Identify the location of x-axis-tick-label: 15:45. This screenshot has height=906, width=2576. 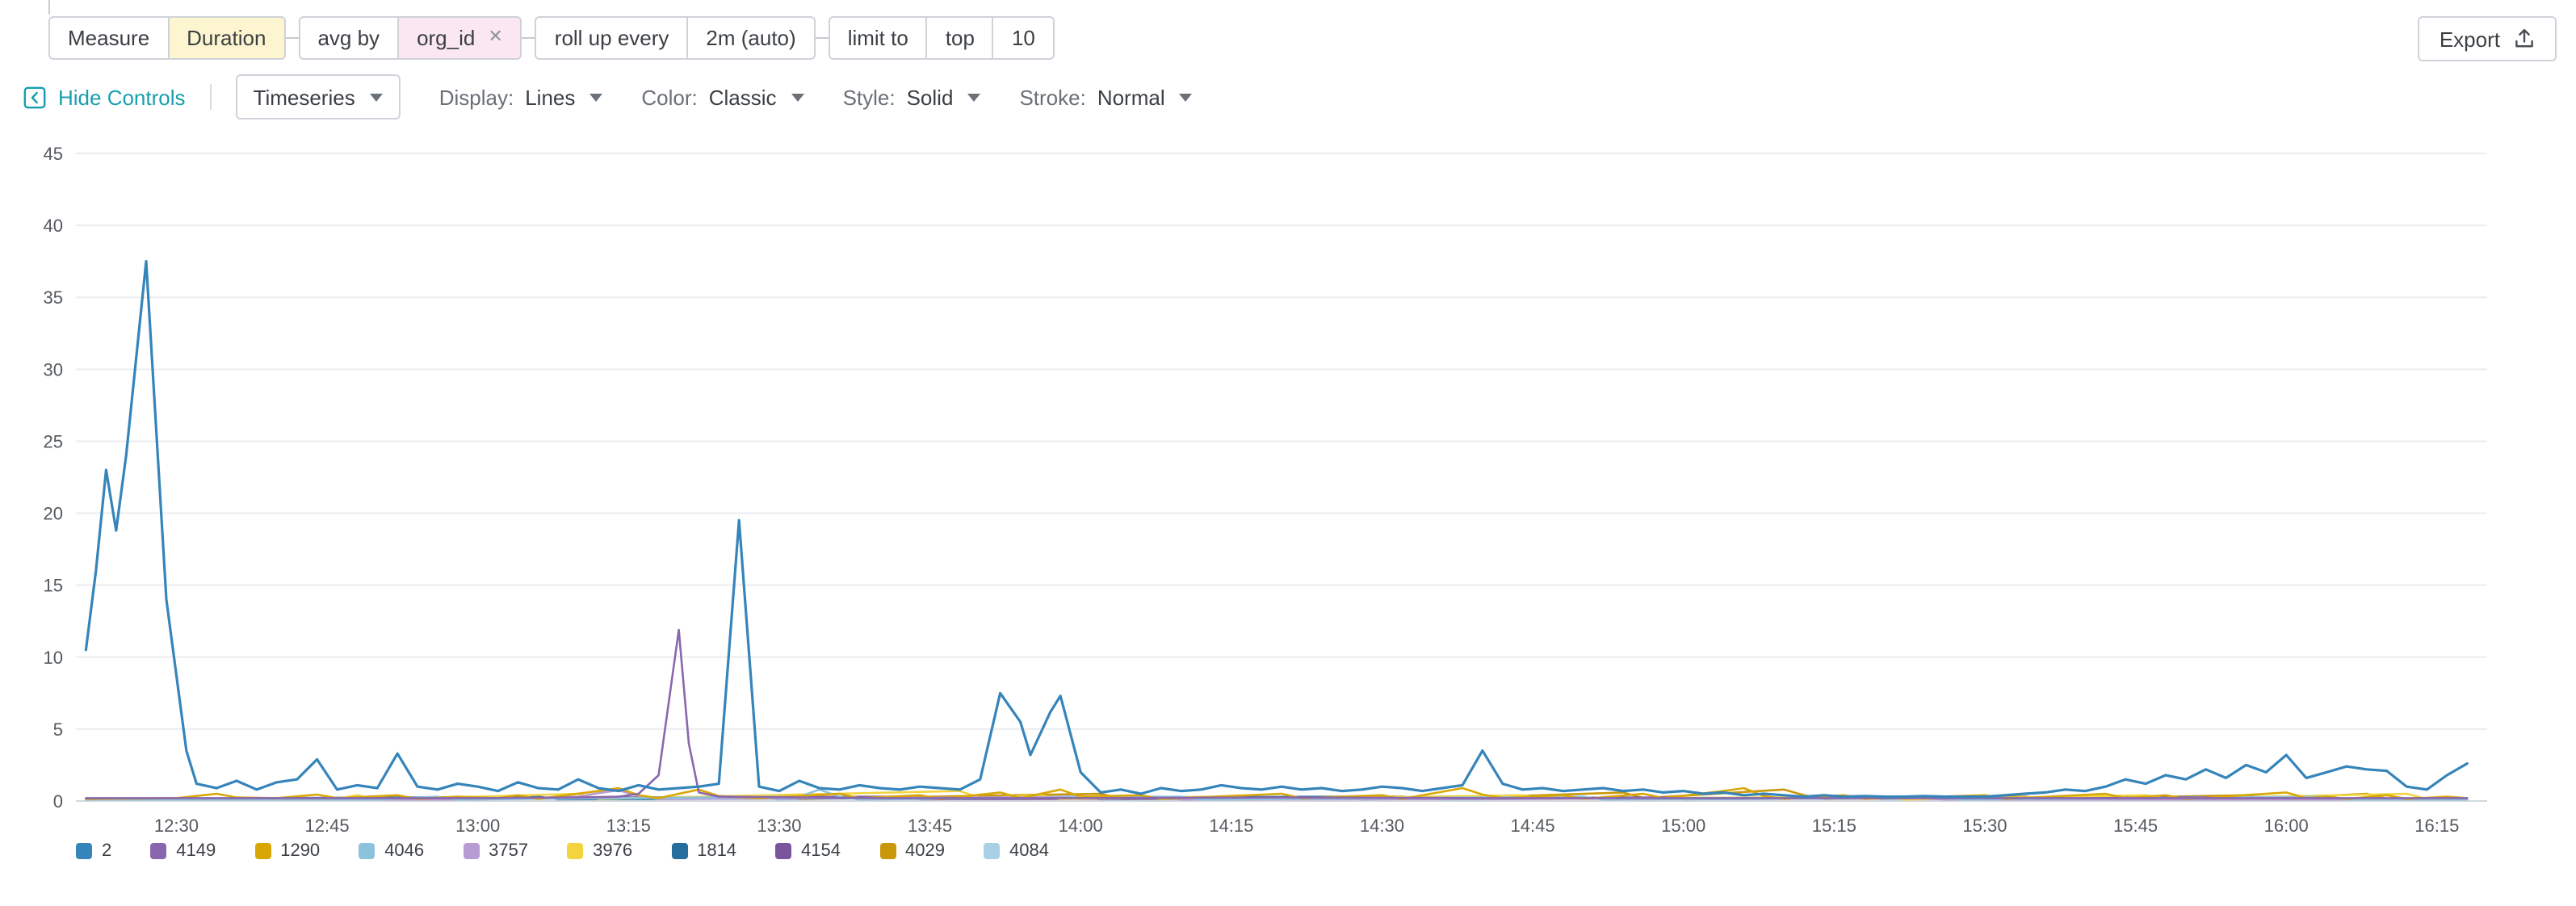
(2135, 826).